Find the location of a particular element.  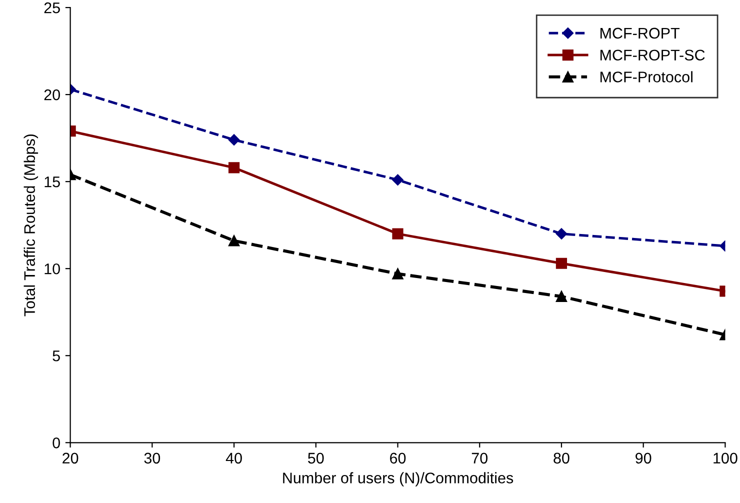

x-tick-label: 40 is located at coordinates (234, 458).